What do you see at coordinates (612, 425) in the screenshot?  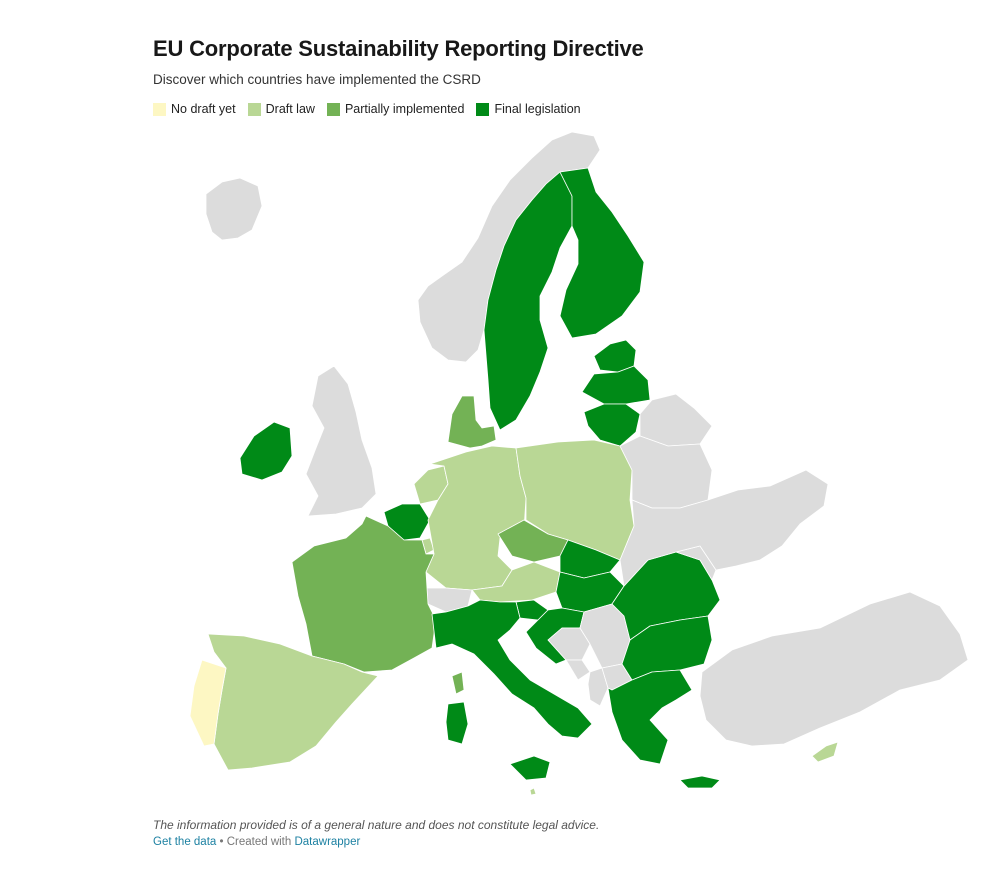 I see `country-lithuania` at bounding box center [612, 425].